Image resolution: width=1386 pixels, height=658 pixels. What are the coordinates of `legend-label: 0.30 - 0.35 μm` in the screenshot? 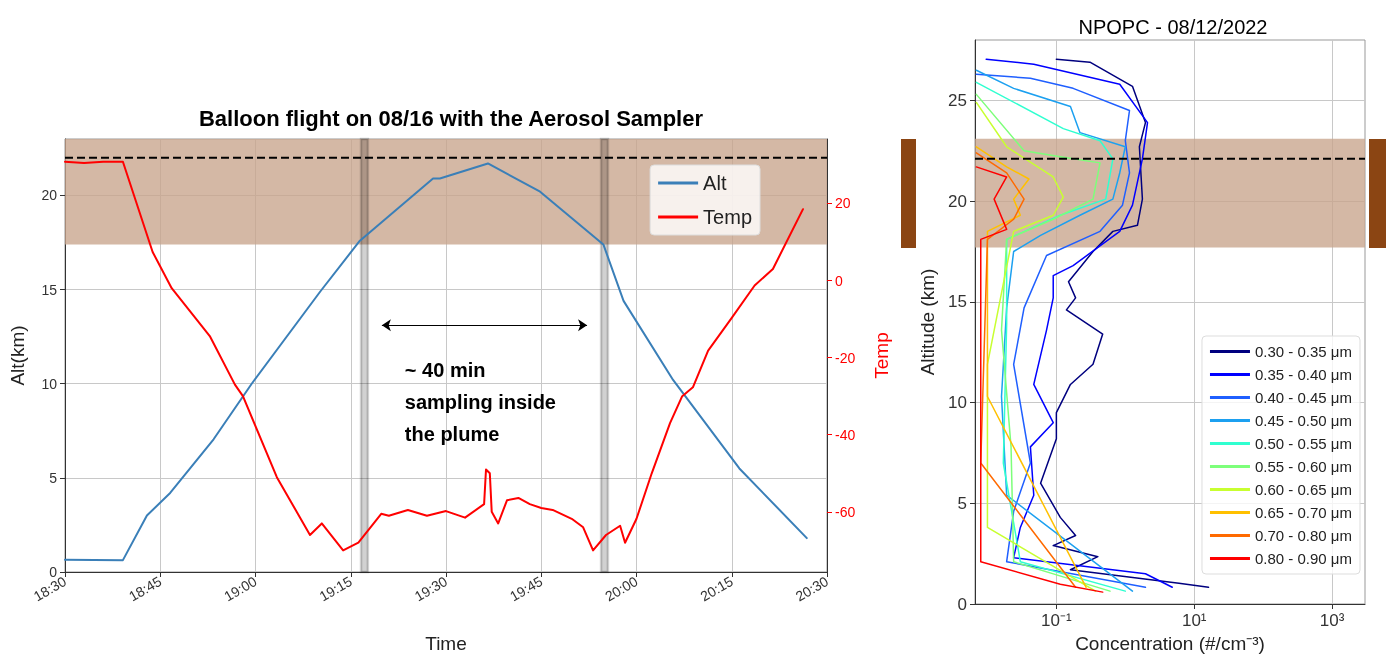 It's located at (1303, 351).